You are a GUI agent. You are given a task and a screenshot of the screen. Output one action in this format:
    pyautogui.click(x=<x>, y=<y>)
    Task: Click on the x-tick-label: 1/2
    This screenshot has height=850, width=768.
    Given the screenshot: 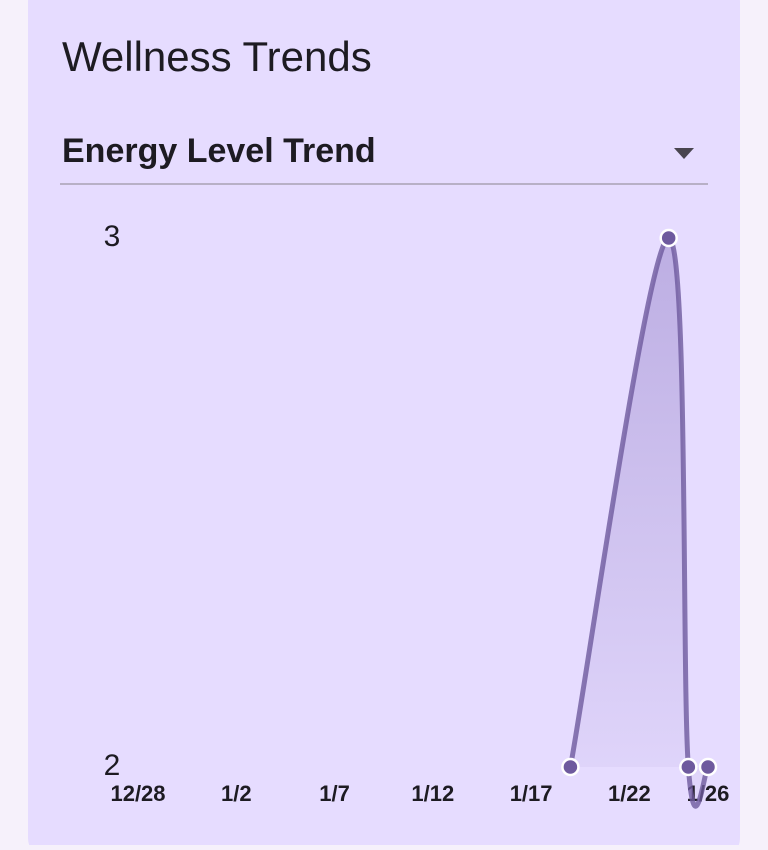 What is the action you would take?
    pyautogui.click(x=236, y=793)
    